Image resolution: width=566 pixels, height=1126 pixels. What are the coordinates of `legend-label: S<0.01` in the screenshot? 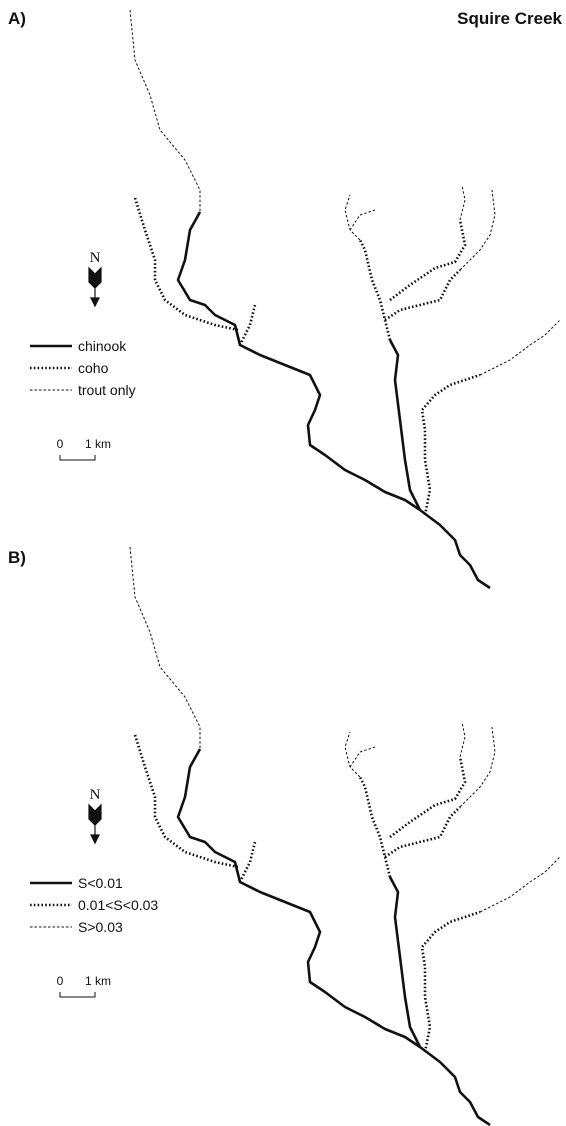 It's located at (100, 883).